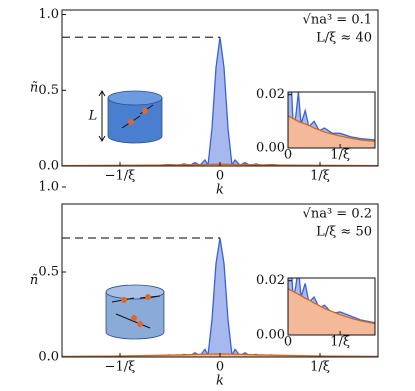 The width and height of the screenshot is (415, 391). Describe the element at coordinates (337, 214) in the screenshot. I see `annotation: √na³ = 0.2` at that location.